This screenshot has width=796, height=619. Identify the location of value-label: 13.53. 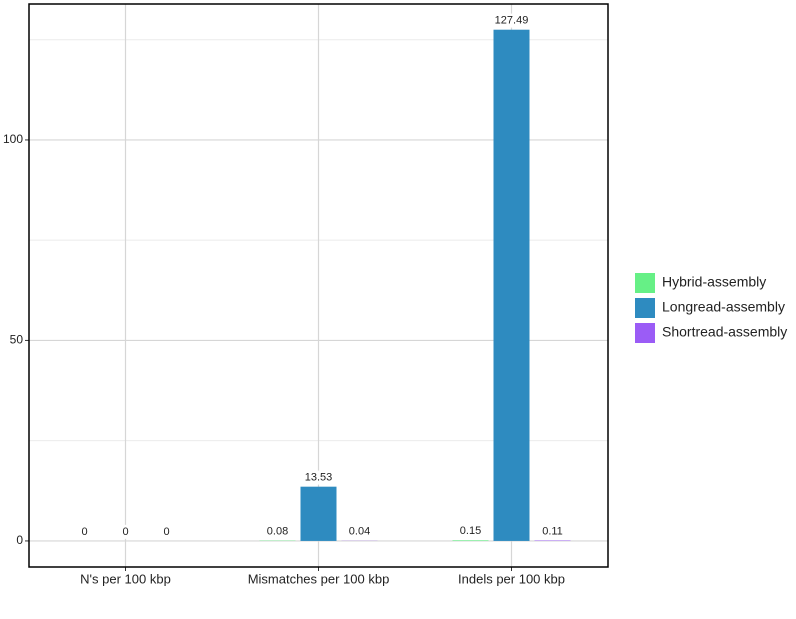
(319, 478).